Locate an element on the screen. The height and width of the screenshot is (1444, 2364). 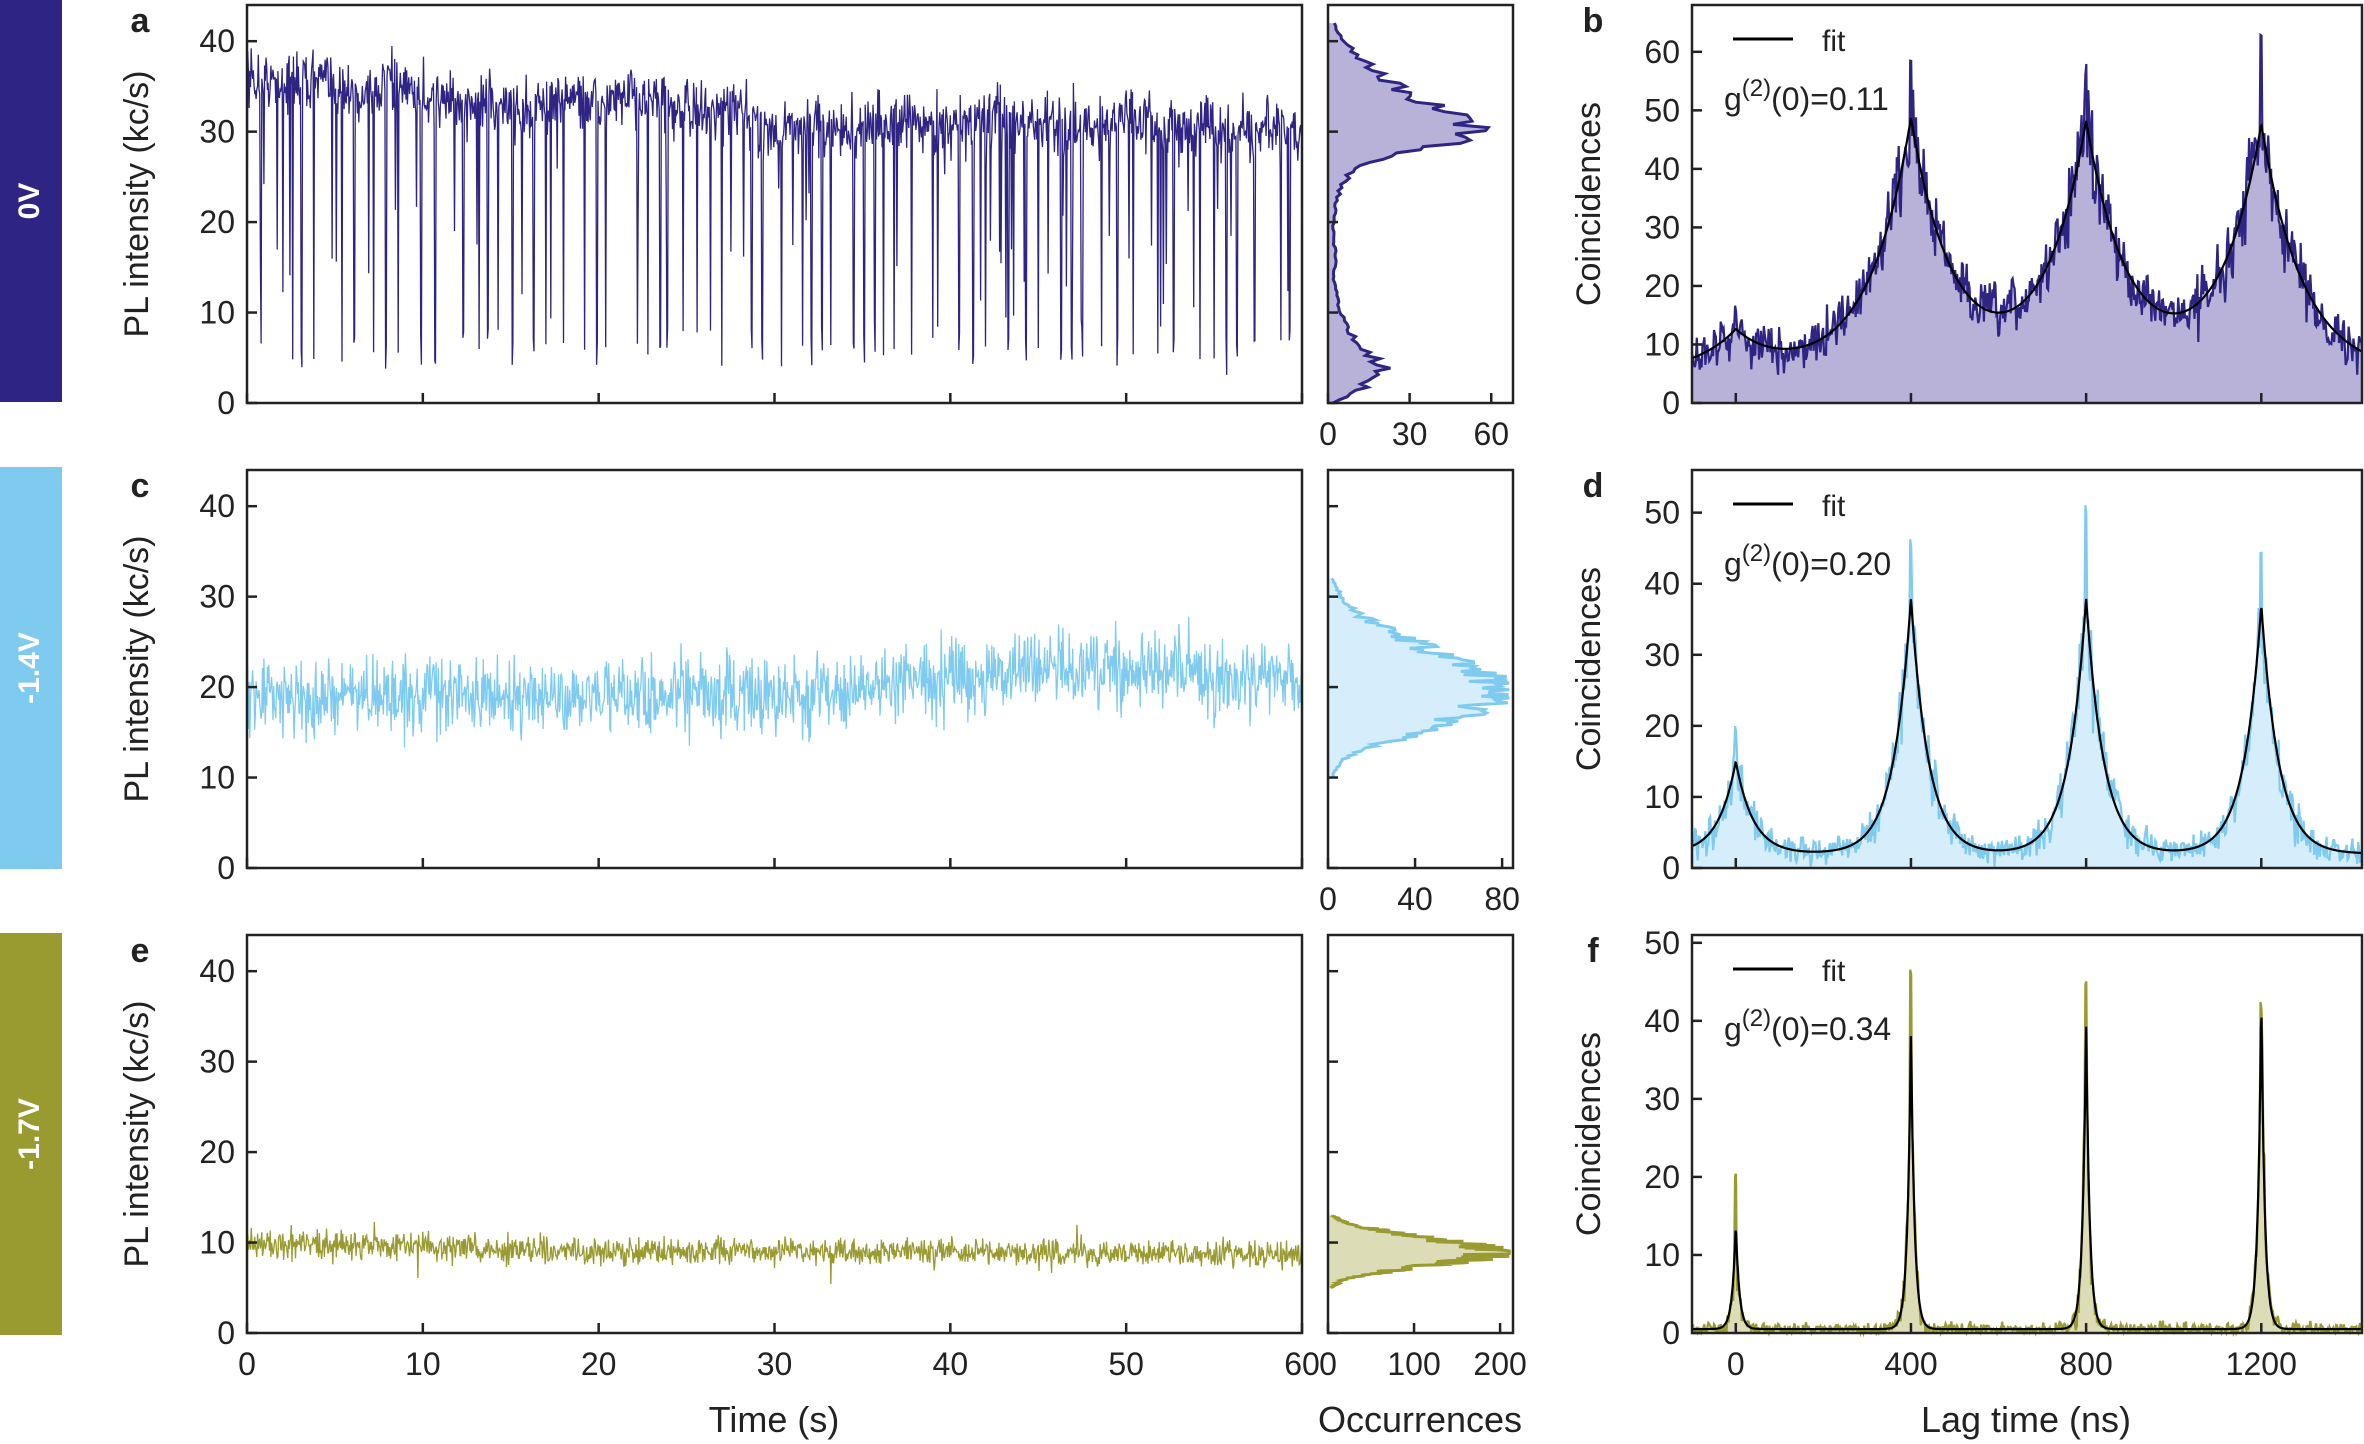
histogram-panel-c: 0 40 80 is located at coordinates (1419, 692).